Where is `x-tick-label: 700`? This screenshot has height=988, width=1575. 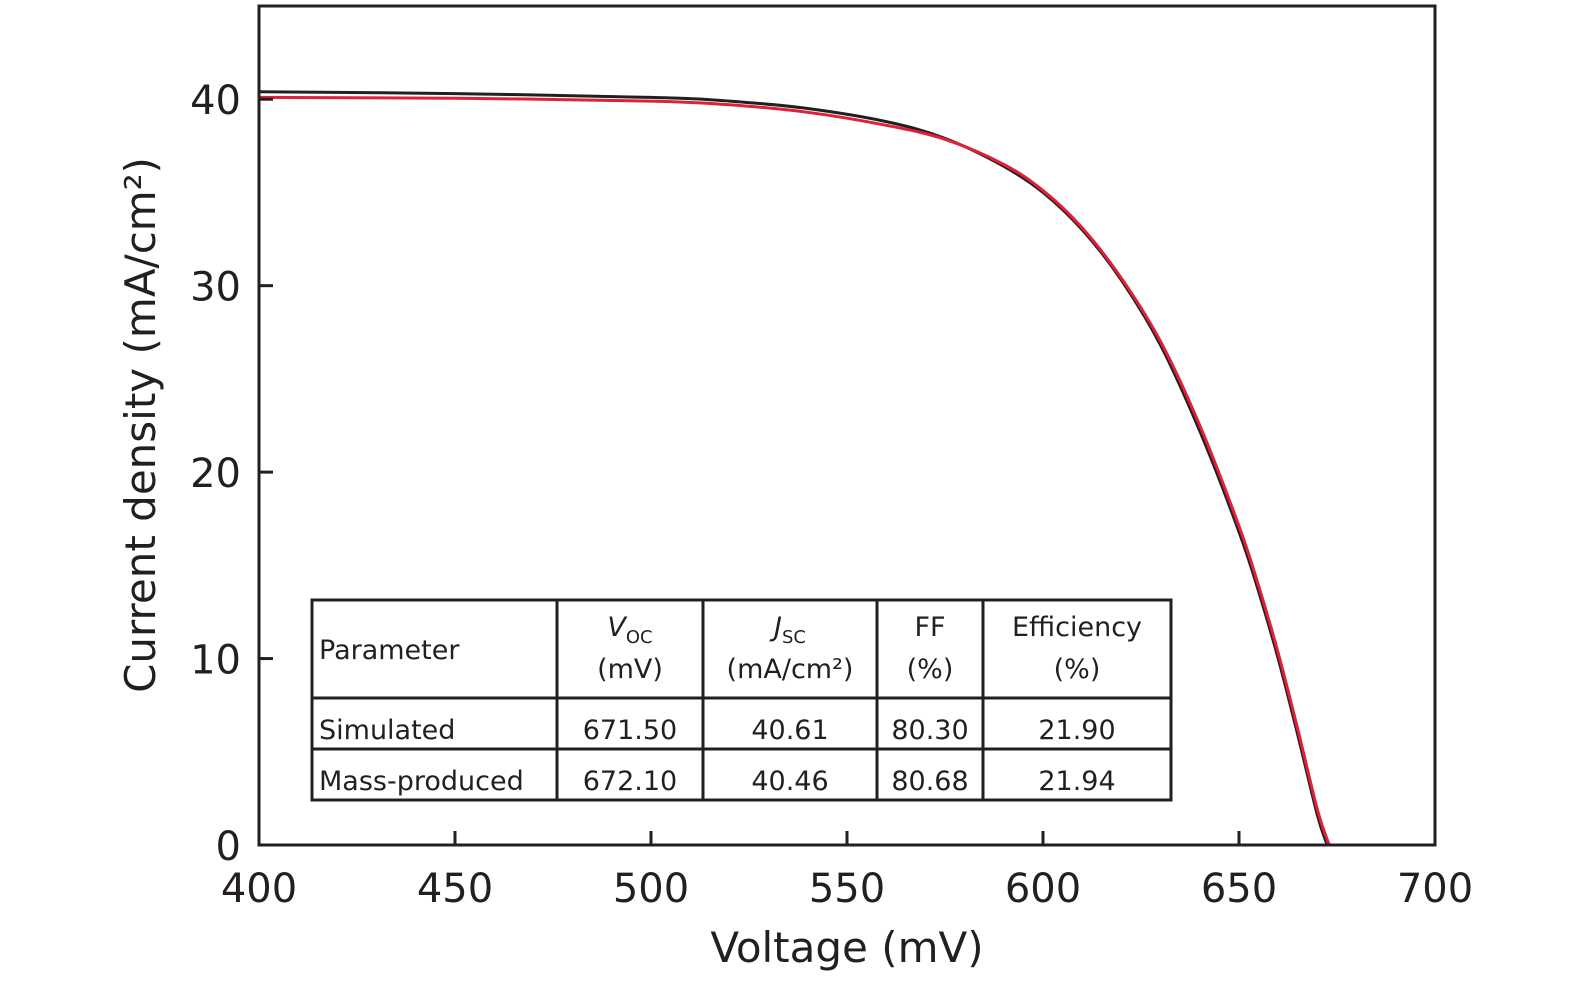 x-tick-label: 700 is located at coordinates (1435, 889).